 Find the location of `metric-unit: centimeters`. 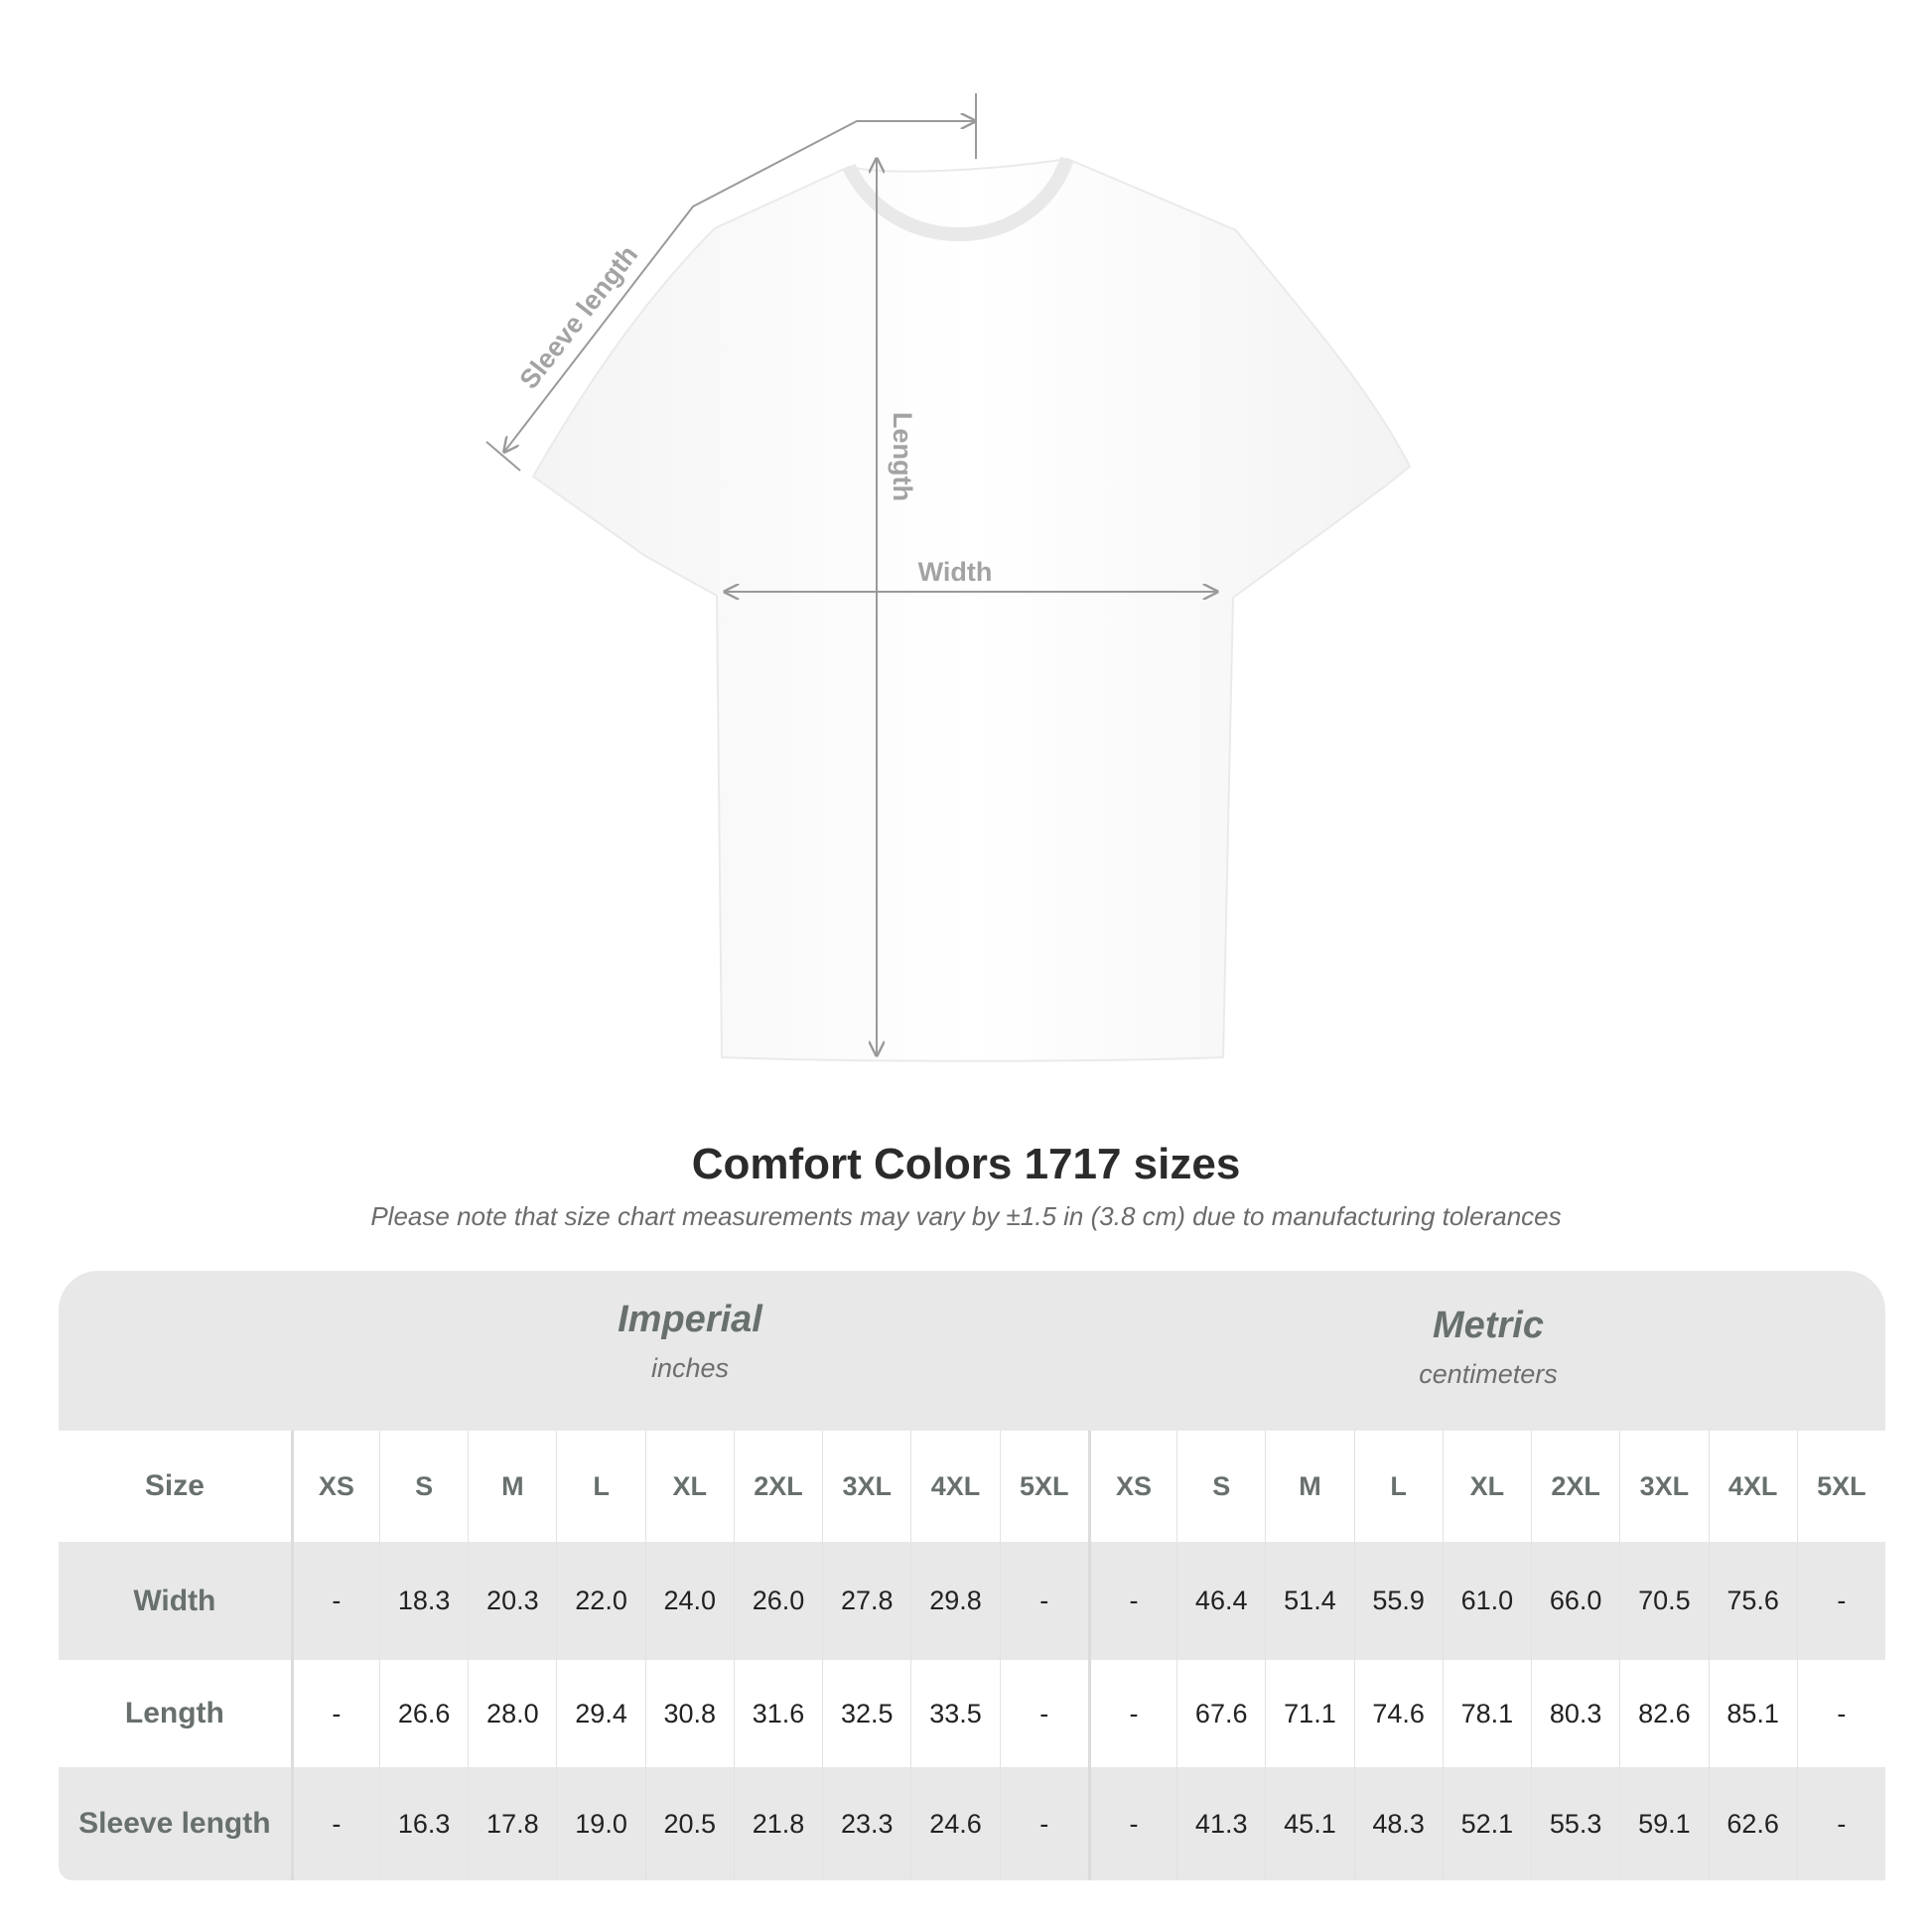

metric-unit: centimeters is located at coordinates (1488, 1374).